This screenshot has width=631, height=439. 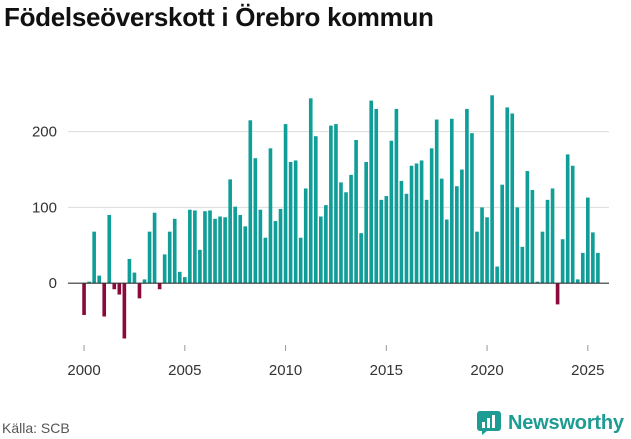 I want to click on x-tick-label-2005: 2005, so click(x=184, y=370).